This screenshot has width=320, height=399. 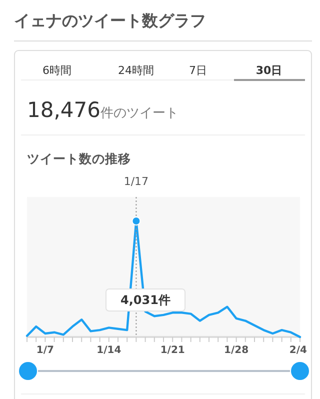 I want to click on text: 24時間, so click(x=136, y=70).